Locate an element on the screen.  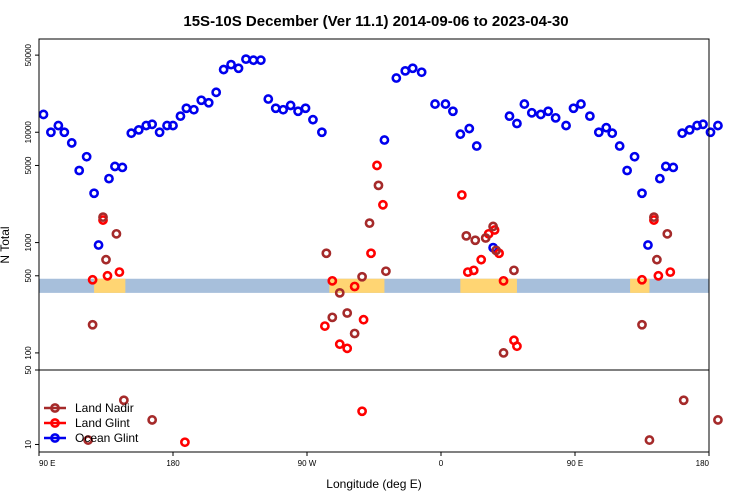
land-band is located at coordinates (374, 285).